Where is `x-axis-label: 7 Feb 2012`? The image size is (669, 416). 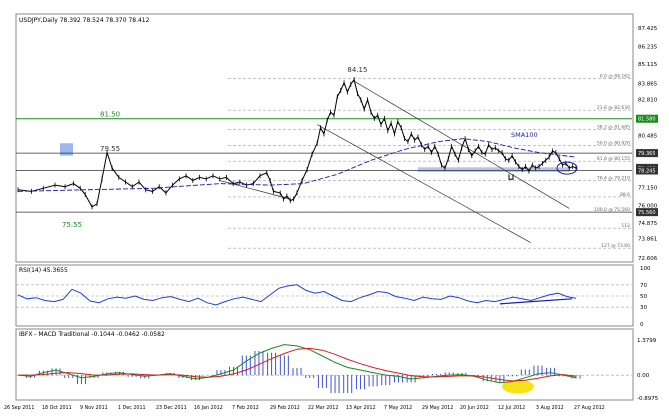
x-axis-label: 7 Feb 2012 is located at coordinates (245, 408).